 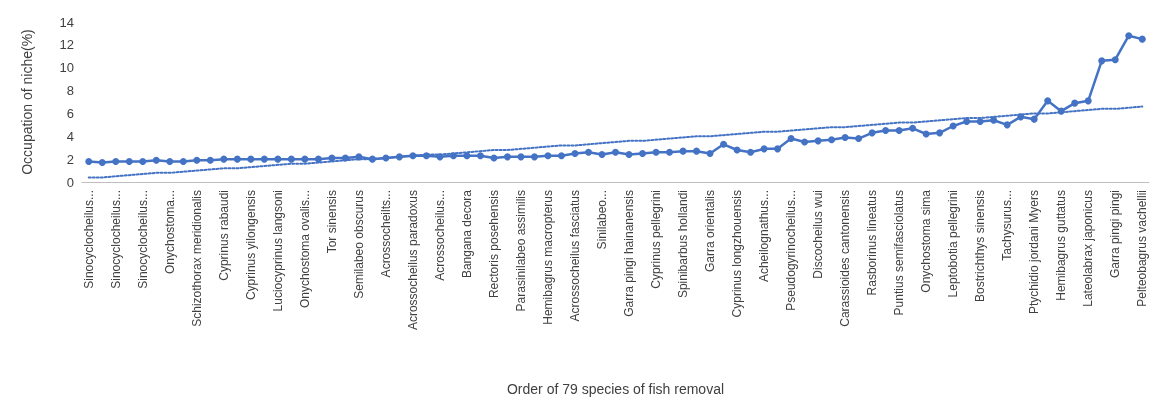 I want to click on y-tick-label: 4, so click(x=70, y=136).